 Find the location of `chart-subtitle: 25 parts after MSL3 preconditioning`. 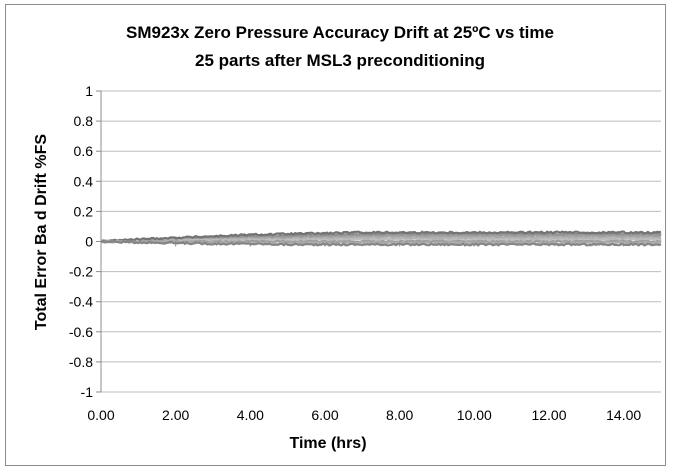

chart-subtitle: 25 parts after MSL3 preconditioning is located at coordinates (340, 60).